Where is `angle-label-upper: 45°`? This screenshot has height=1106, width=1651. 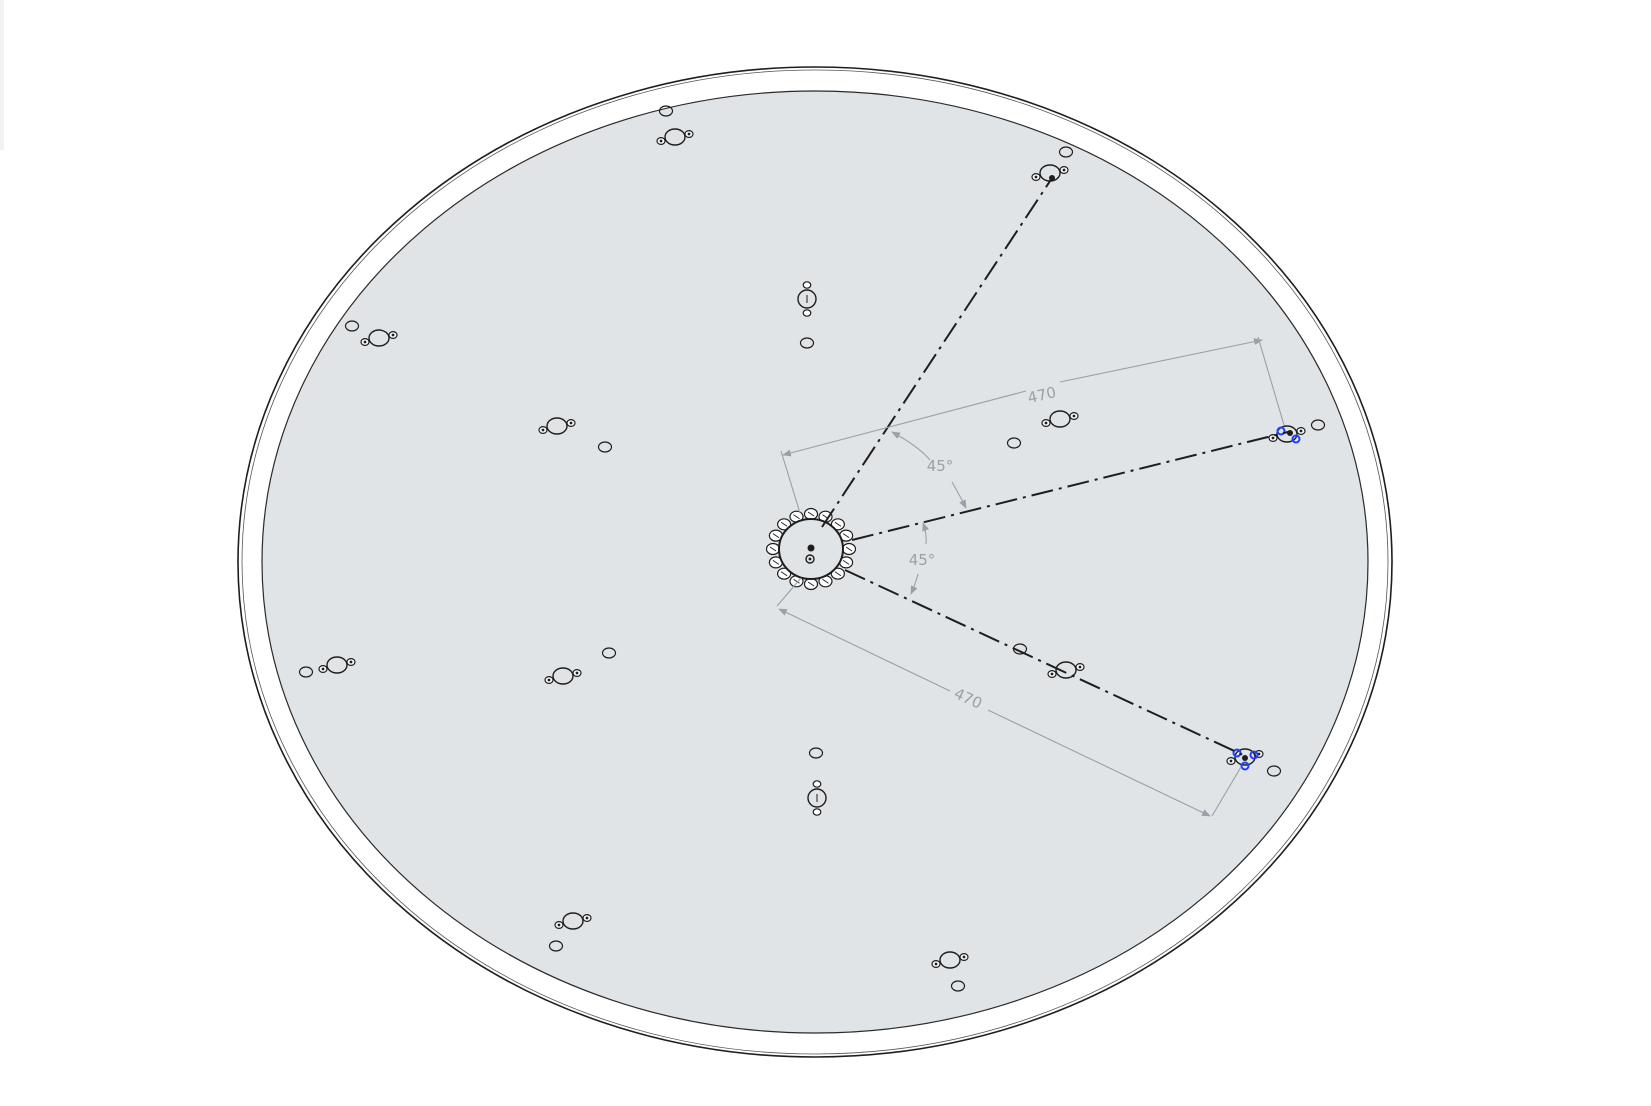
angle-label-upper: 45° is located at coordinates (940, 466).